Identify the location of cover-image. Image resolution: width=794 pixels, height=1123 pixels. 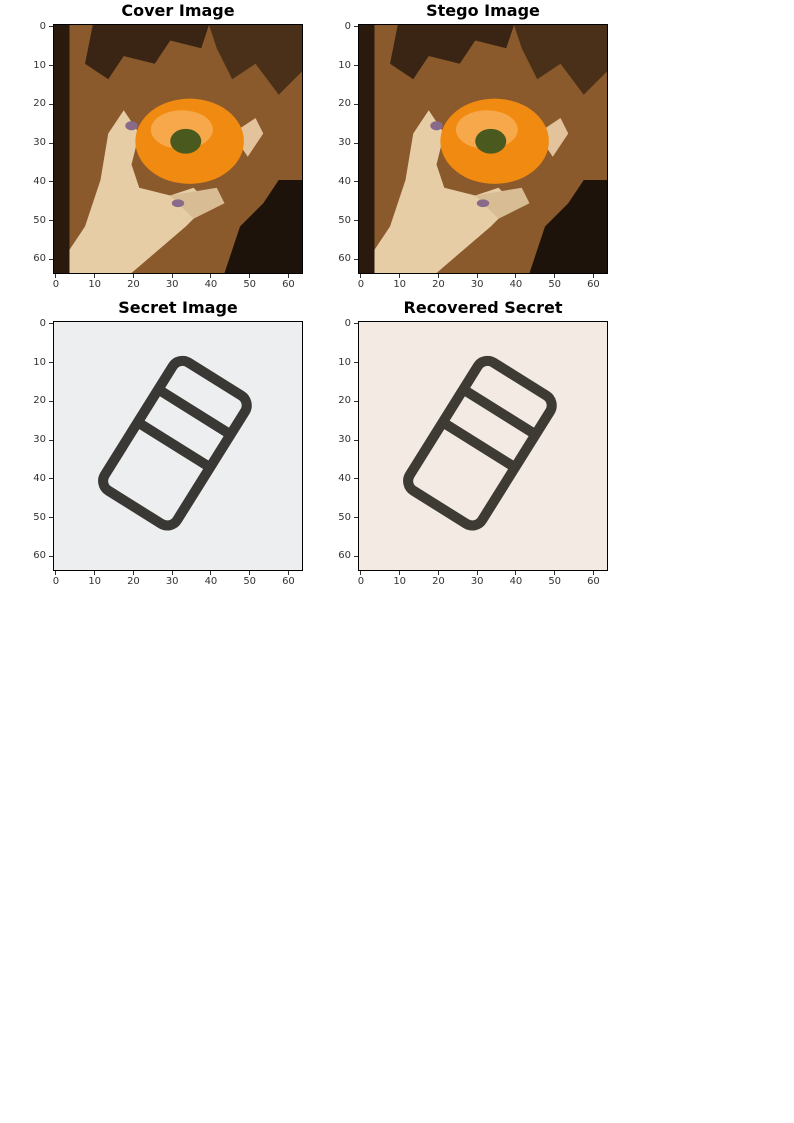
(178, 149).